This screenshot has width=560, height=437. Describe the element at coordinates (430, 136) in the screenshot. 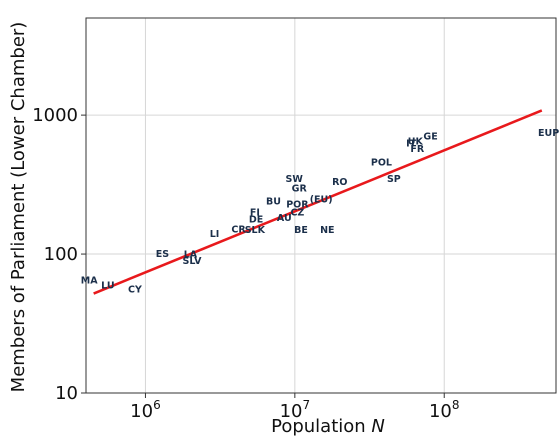

I see `point-label-ge: GE` at that location.